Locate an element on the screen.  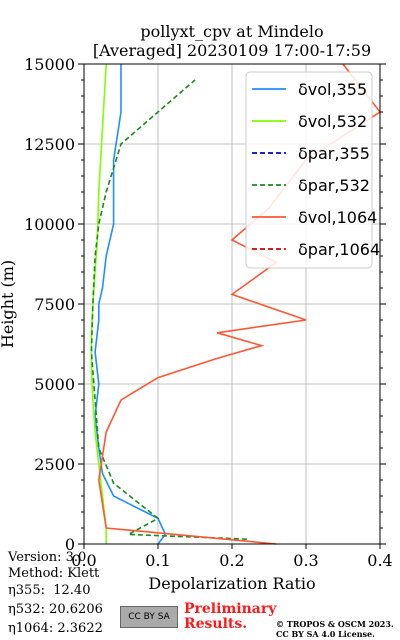
y-tick-label: 12500 is located at coordinates (49, 144).